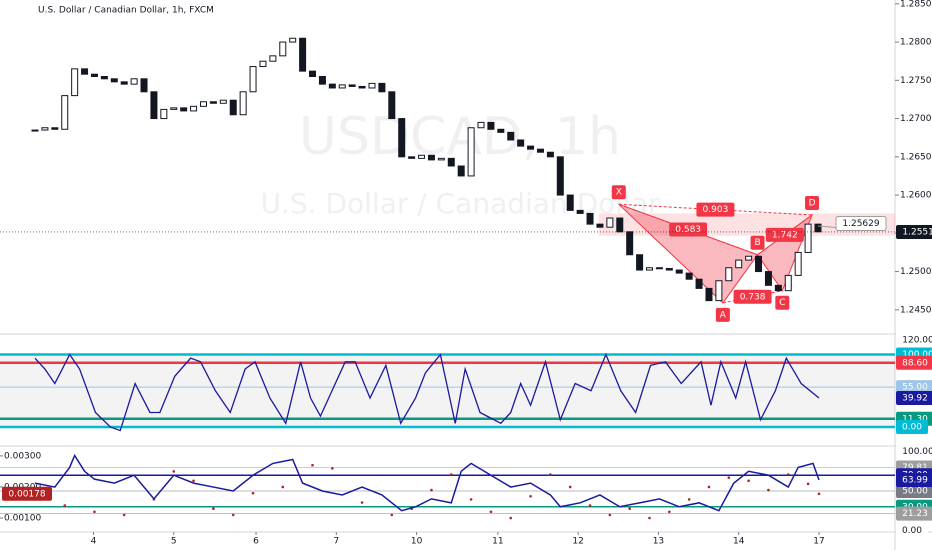  Describe the element at coordinates (427, 482) in the screenshot. I see `oscillator-line` at that location.